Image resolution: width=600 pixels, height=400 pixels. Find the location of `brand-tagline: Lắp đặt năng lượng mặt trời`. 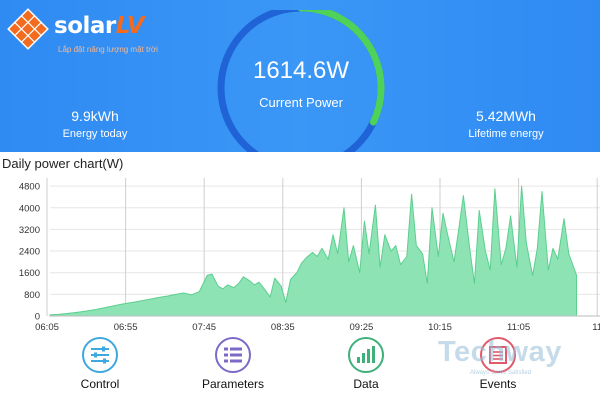

brand-tagline: Lắp đặt năng lượng mặt trời is located at coordinates (108, 49).